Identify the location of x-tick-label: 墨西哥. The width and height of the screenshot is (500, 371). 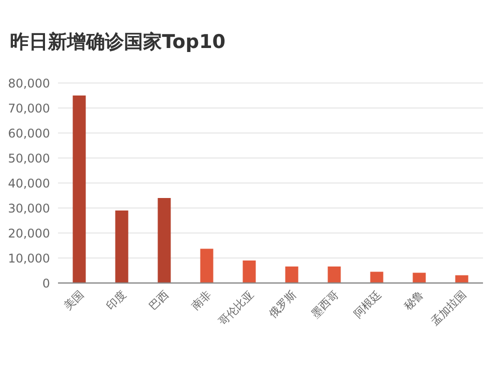
(325, 304).